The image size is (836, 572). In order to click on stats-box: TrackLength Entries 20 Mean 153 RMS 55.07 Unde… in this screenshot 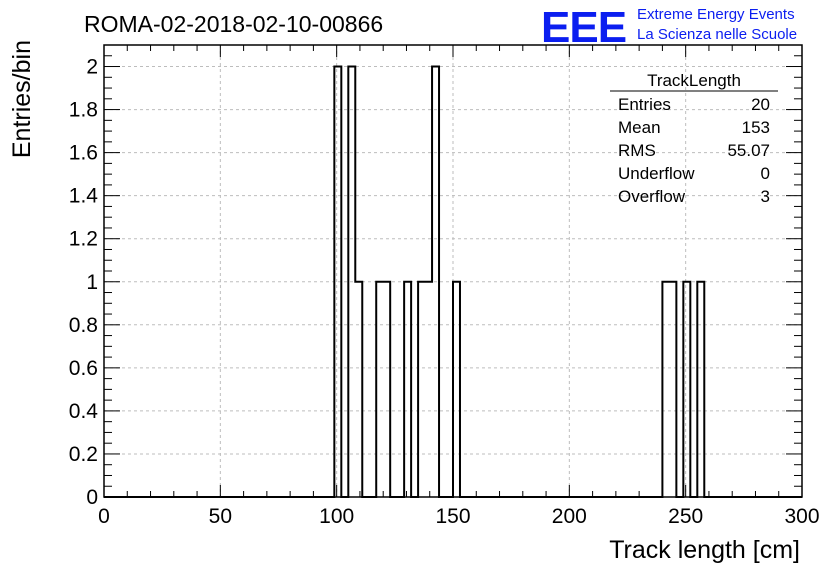, I will do `click(694, 138)`.